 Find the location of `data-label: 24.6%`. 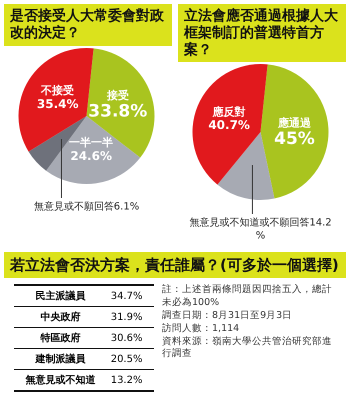

data-label: 24.6% is located at coordinates (91, 155).